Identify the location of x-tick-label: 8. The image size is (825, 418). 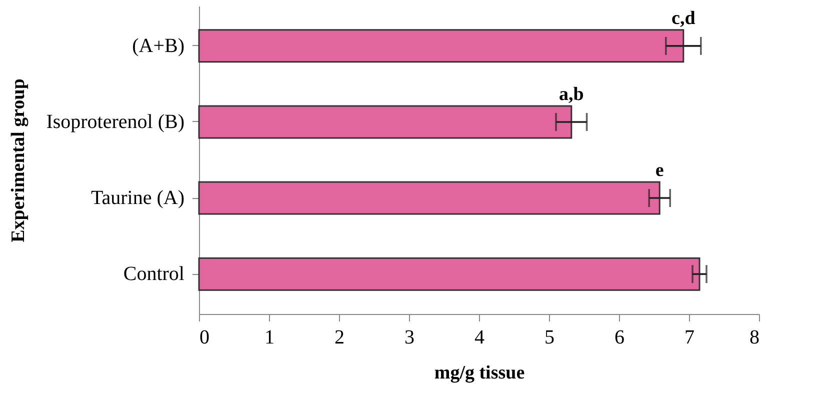
(755, 337).